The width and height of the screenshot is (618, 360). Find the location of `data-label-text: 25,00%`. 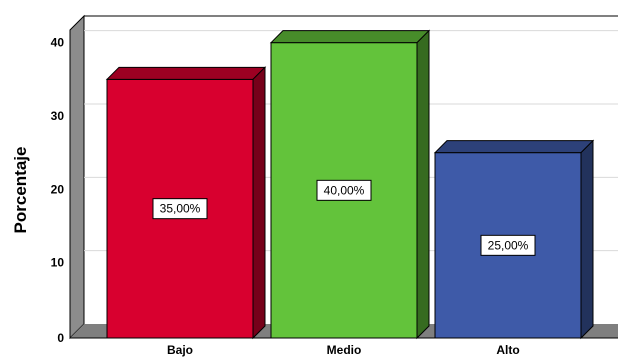

data-label-text: 25,00% is located at coordinates (508, 245).